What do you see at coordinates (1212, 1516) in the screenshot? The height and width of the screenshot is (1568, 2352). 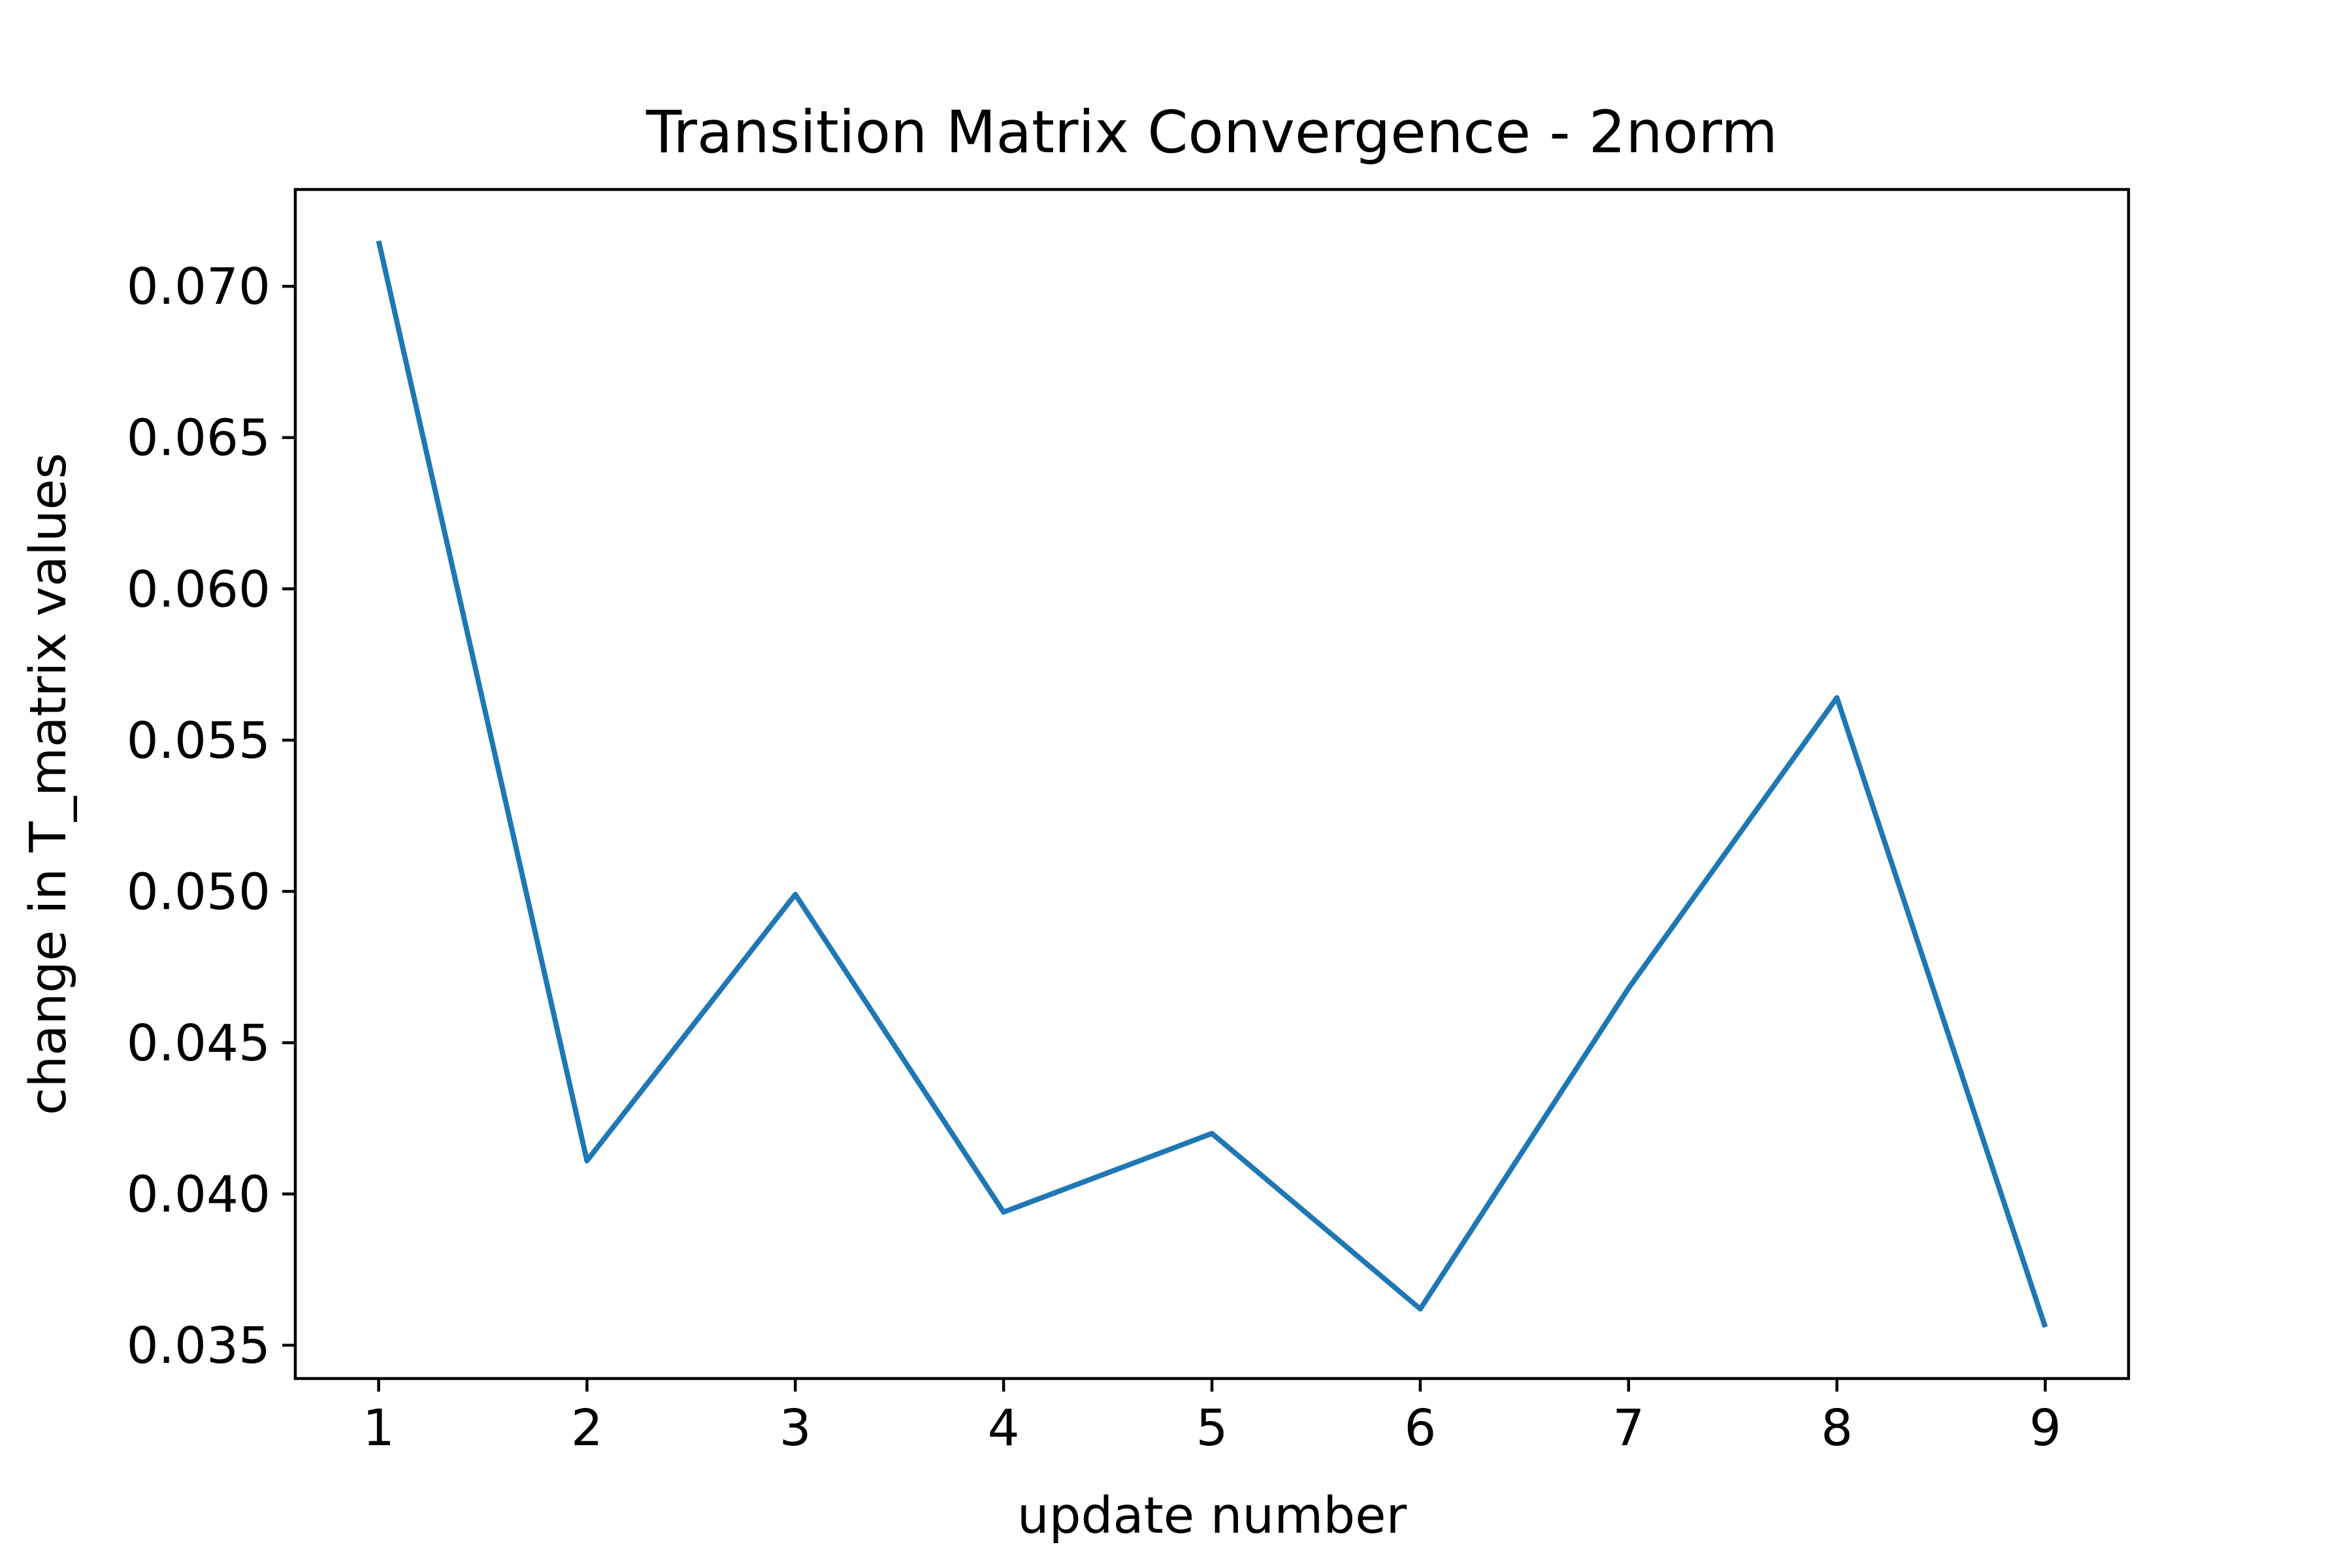 I see `x-axis-label: update number` at bounding box center [1212, 1516].